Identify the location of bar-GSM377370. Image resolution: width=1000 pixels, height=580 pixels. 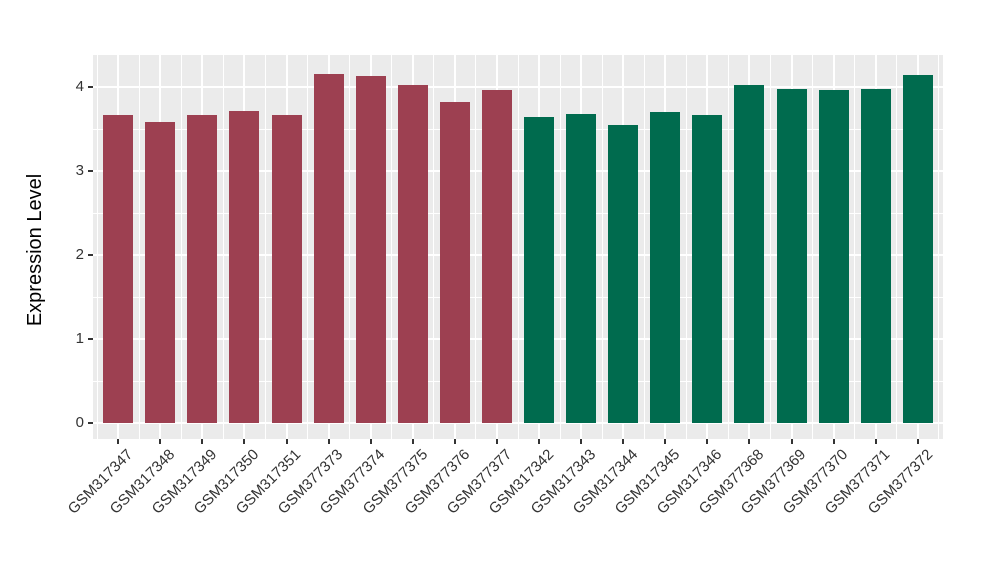
(833, 256).